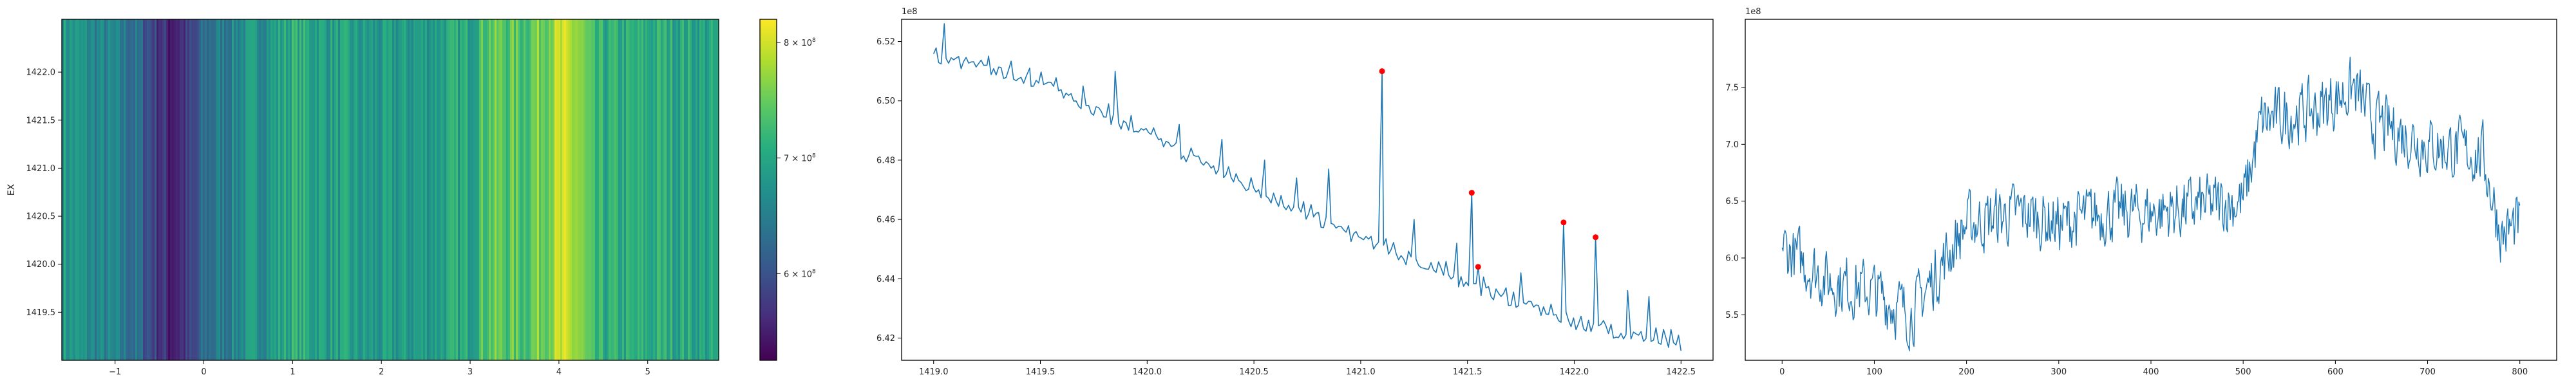 The width and height of the screenshot is (2576, 386). Describe the element at coordinates (1471, 193) in the screenshot. I see `peak-marker` at that location.